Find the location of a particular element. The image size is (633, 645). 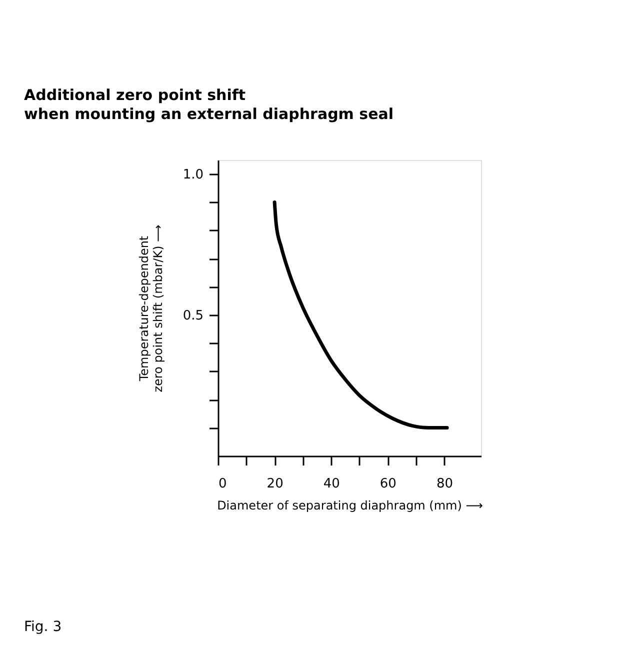

x-tick-label: 60 is located at coordinates (388, 484).